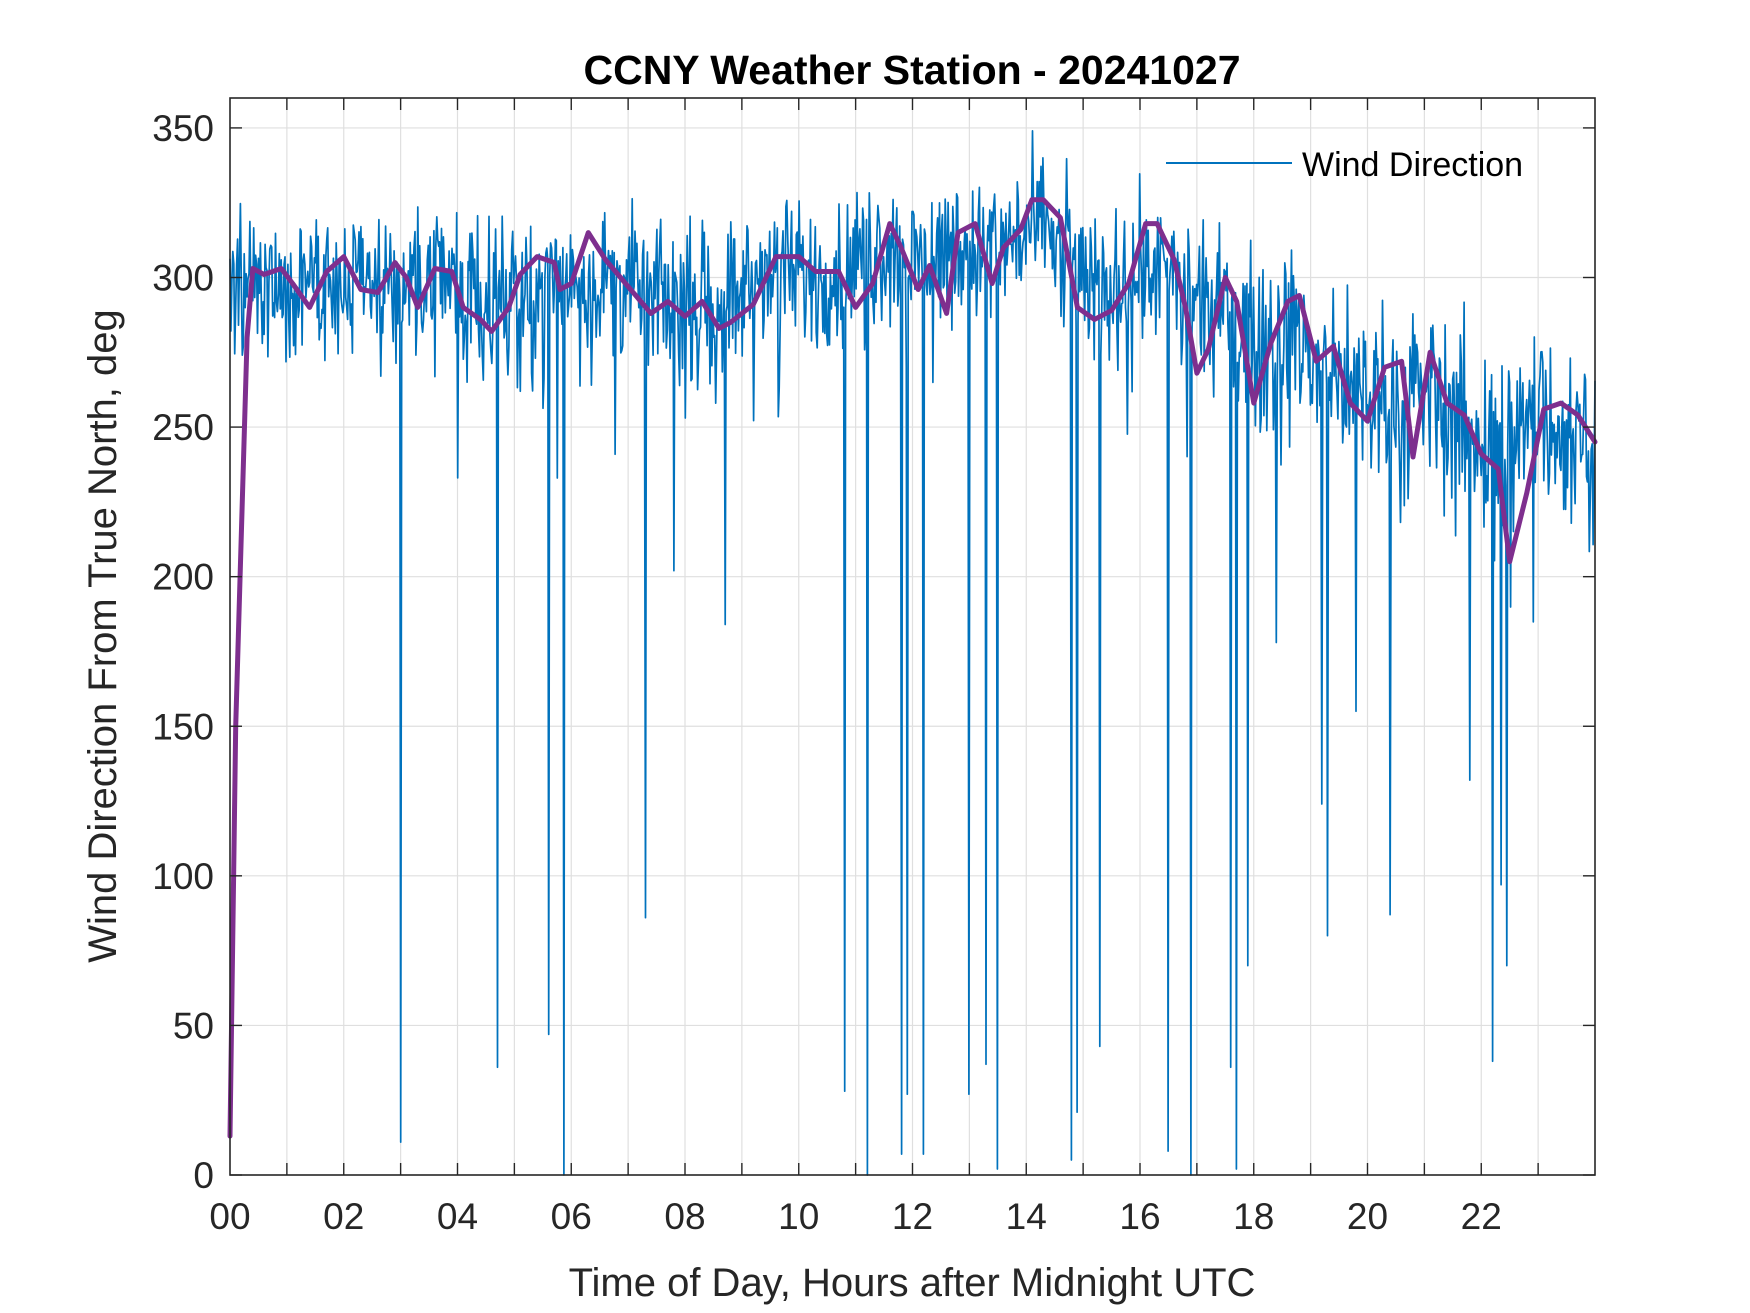 The width and height of the screenshot is (1750, 1313). I want to click on chart-title: CCNY Weather Station - 20241027, so click(911, 70).